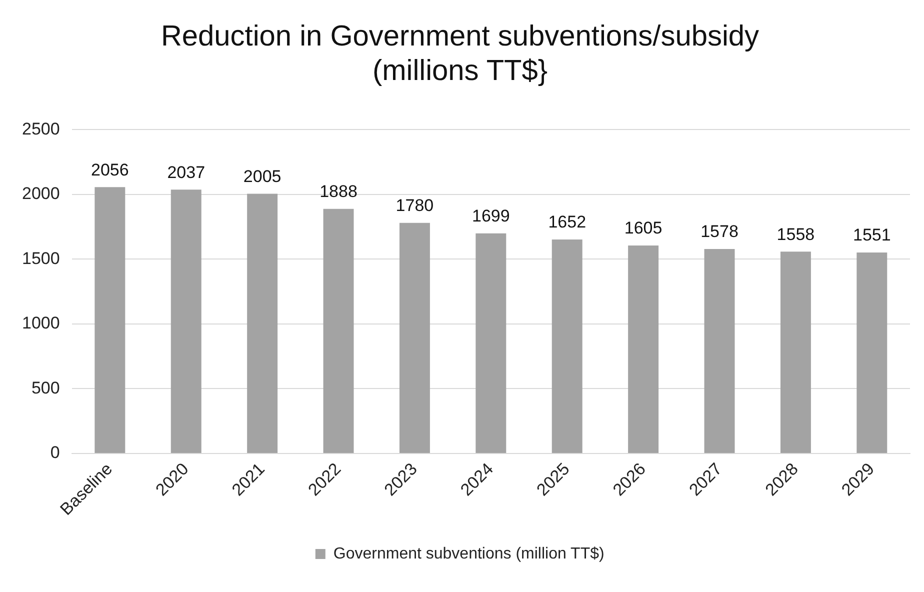 This screenshot has width=924, height=592. I want to click on data-label: 1780, so click(415, 206).